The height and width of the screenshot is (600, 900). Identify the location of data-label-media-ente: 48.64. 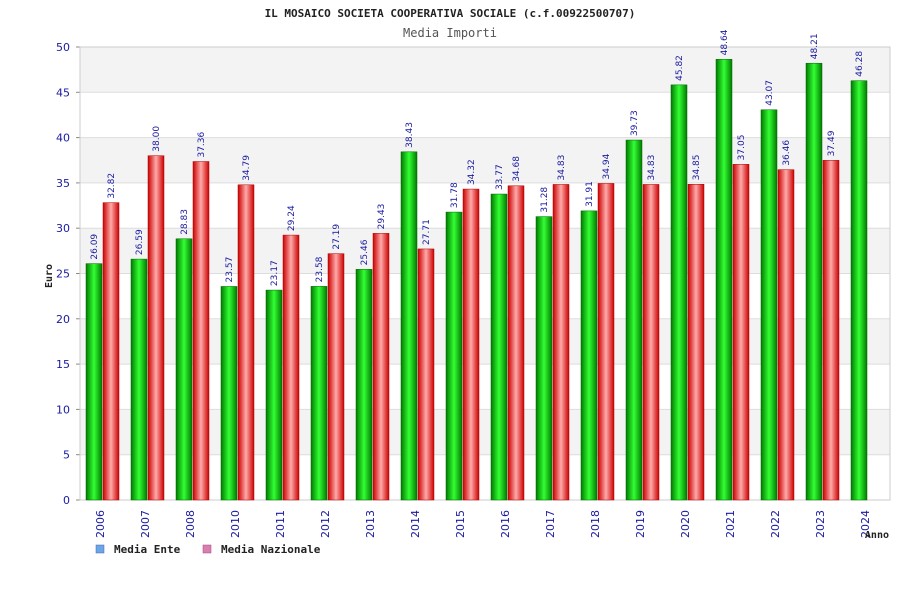
(725, 42).